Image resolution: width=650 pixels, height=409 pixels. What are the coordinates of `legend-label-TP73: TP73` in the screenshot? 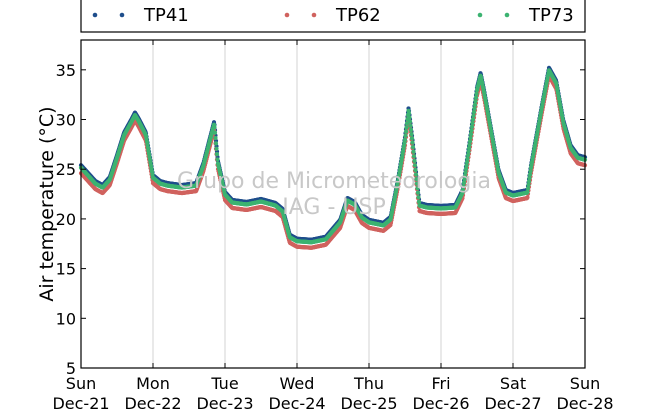 It's located at (551, 15).